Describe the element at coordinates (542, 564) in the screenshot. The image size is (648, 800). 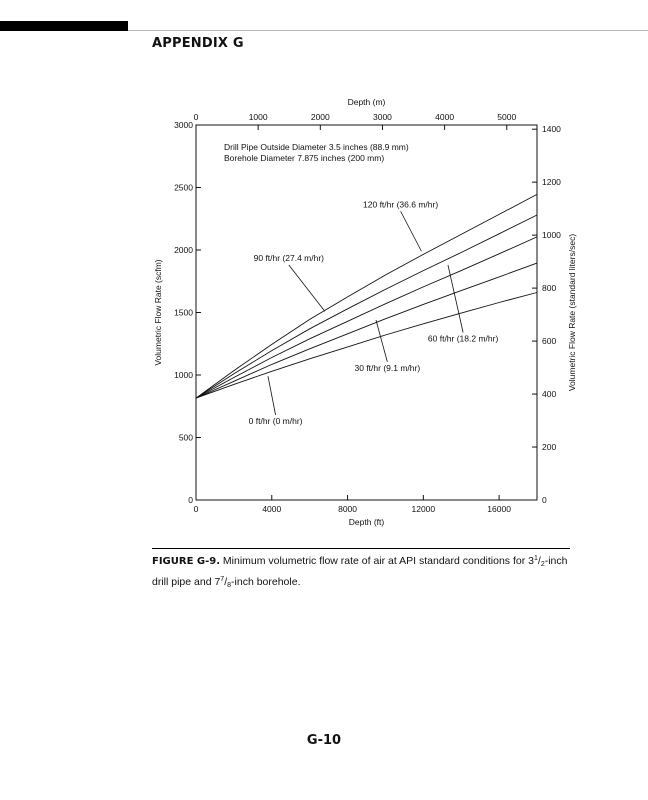
I see `frac1-denominator: 2` at that location.